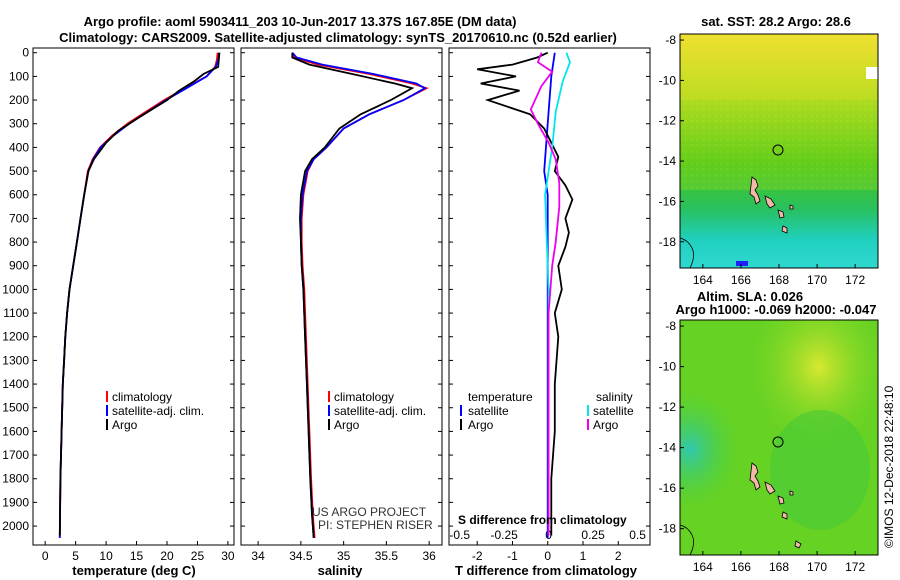 The width and height of the screenshot is (900, 580). What do you see at coordinates (369, 512) in the screenshot?
I see `credits-line1: US ARGO PROJECT` at bounding box center [369, 512].